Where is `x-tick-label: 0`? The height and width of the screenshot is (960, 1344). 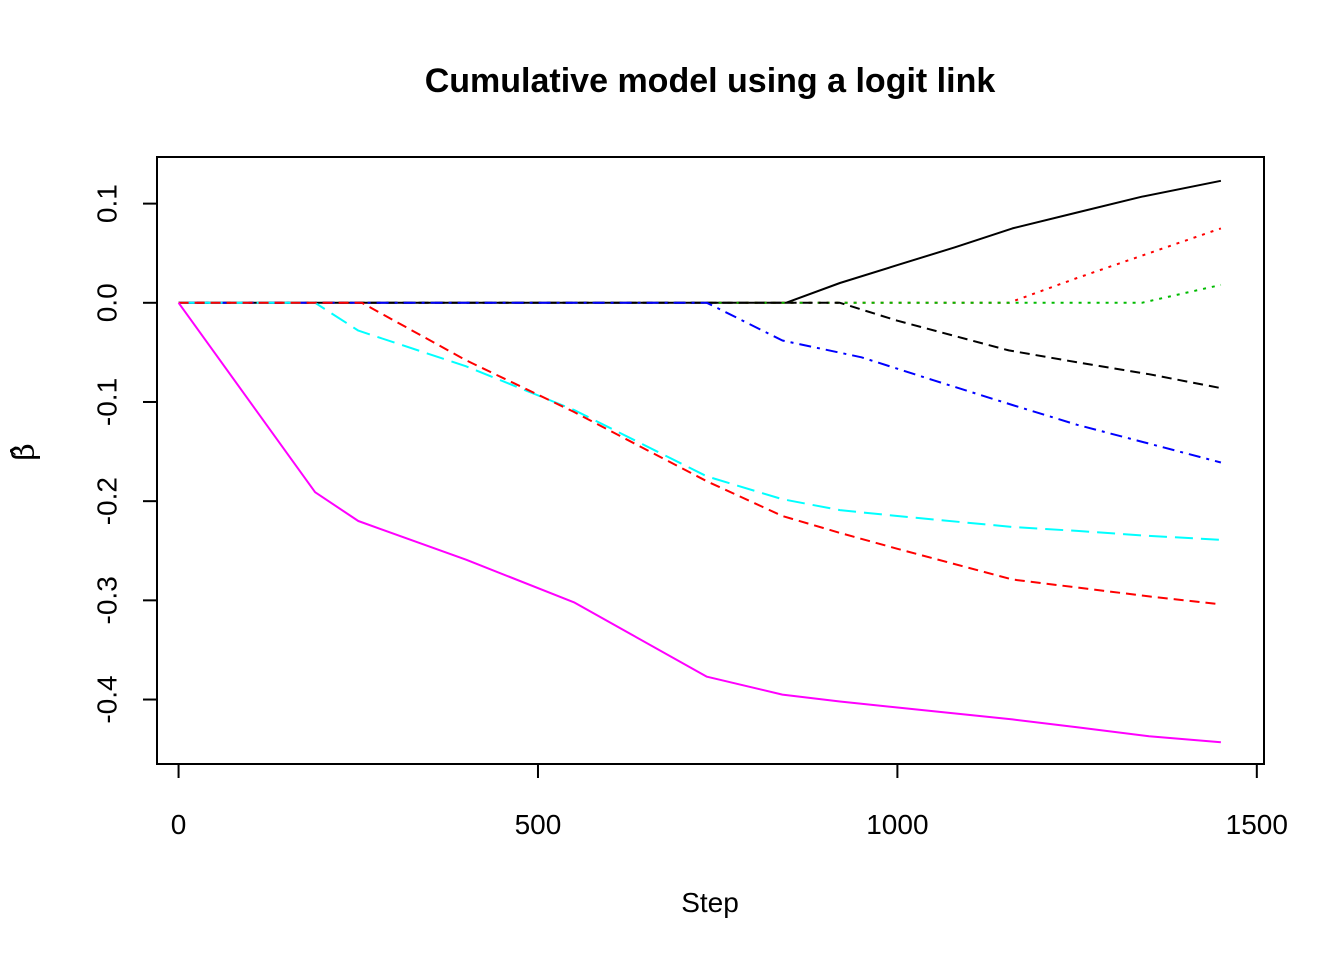
x-tick-label: 0 is located at coordinates (179, 824).